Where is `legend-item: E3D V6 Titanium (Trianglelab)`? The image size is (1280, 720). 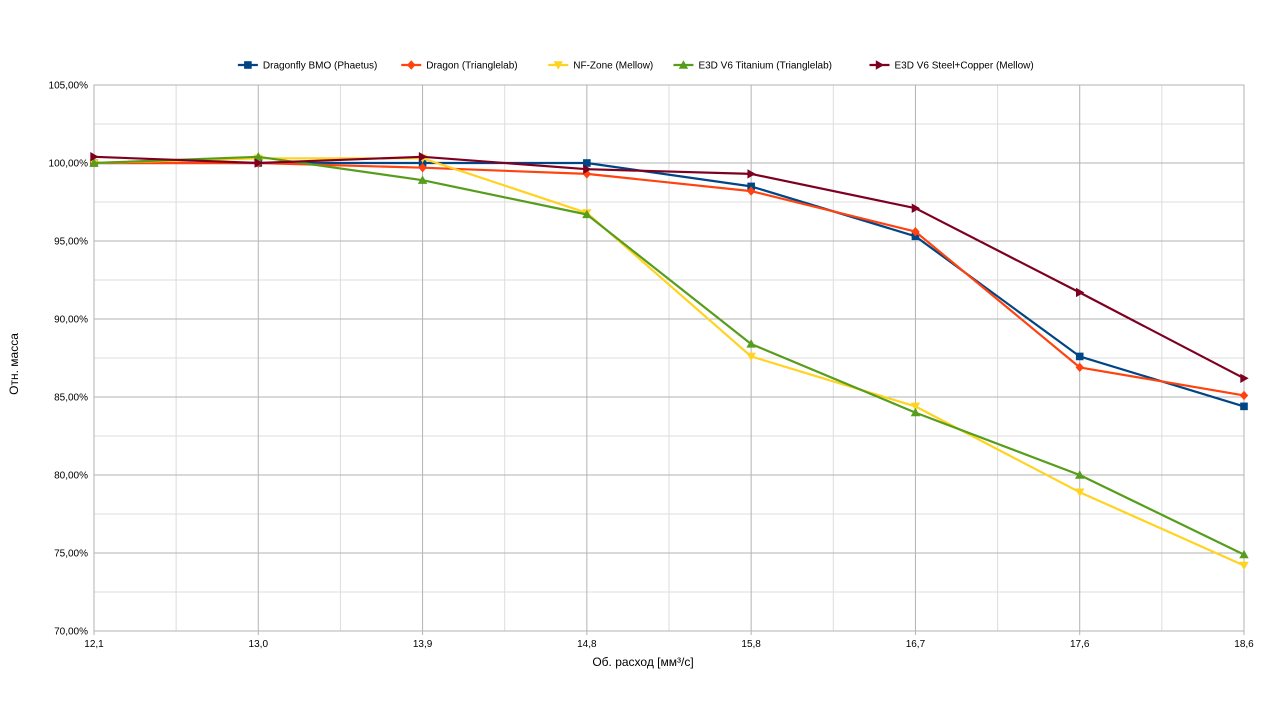
legend-item: E3D V6 Titanium (Trianglelab) is located at coordinates (752, 66).